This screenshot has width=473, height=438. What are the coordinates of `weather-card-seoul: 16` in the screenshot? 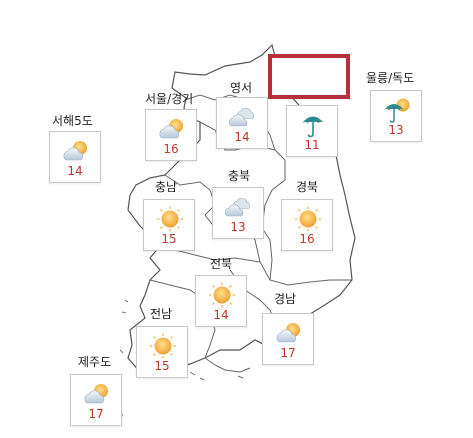 It's located at (171, 135).